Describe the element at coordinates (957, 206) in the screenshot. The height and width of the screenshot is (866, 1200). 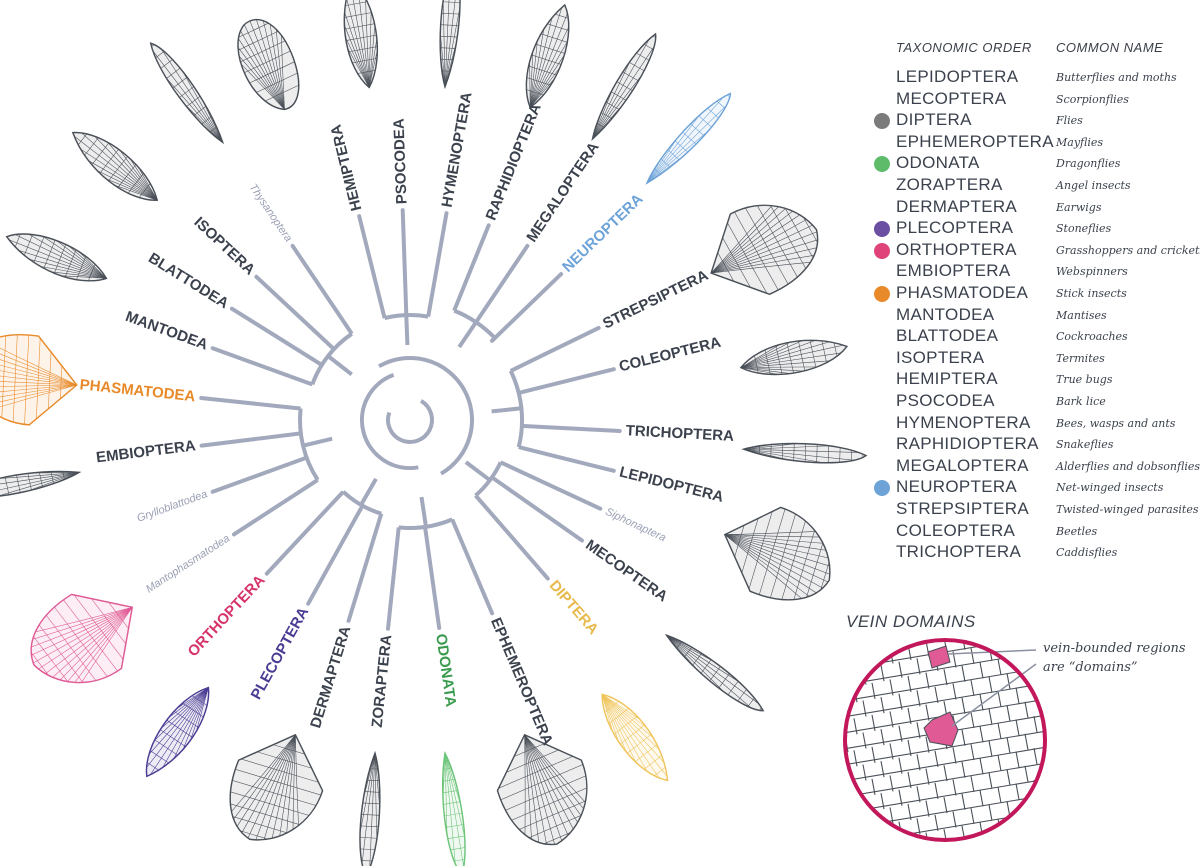
I see `legend-order-name: DERMAPTERA` at that location.